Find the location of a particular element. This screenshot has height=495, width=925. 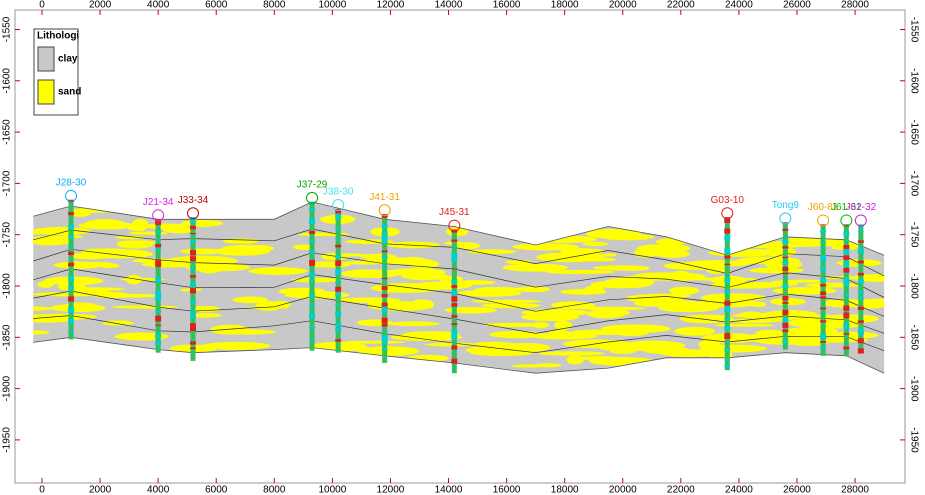

x-tick-label: 24000 is located at coordinates (739, 490).